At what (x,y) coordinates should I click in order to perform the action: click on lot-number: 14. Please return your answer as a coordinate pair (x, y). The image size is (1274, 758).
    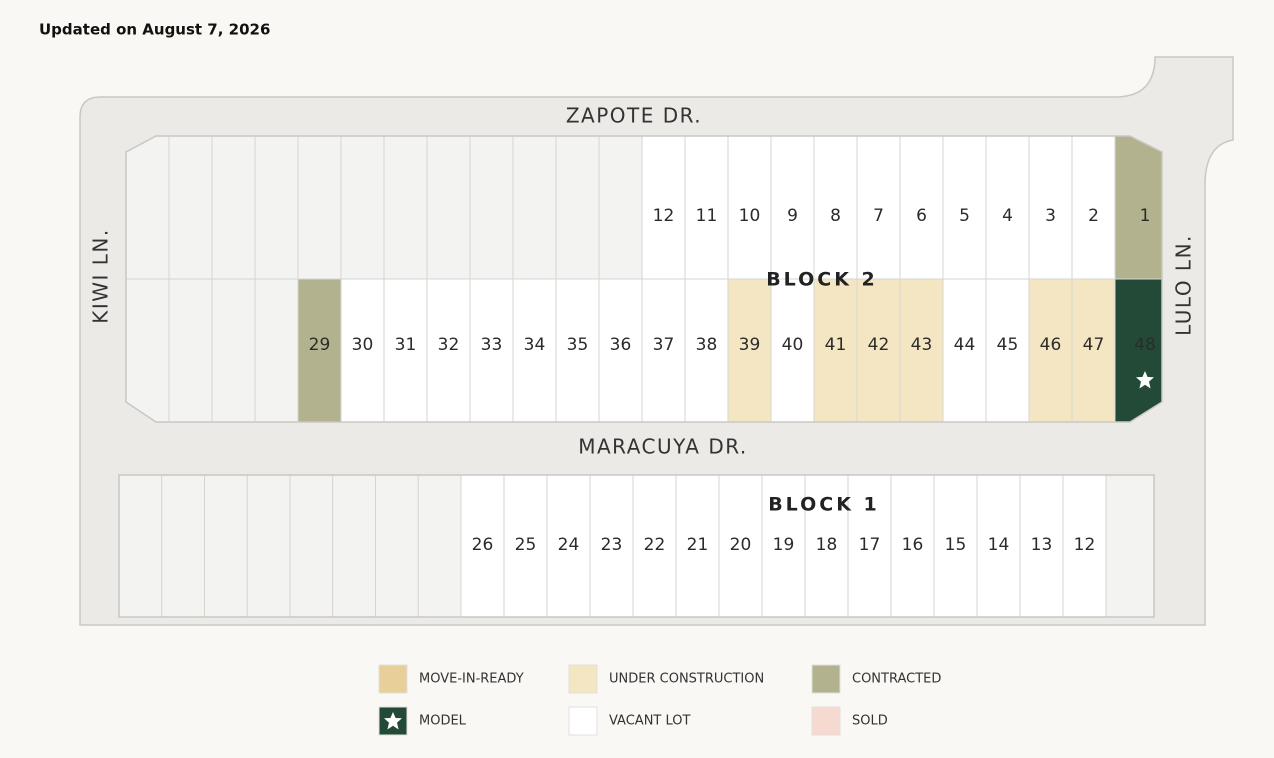
    Looking at the image, I should click on (999, 545).